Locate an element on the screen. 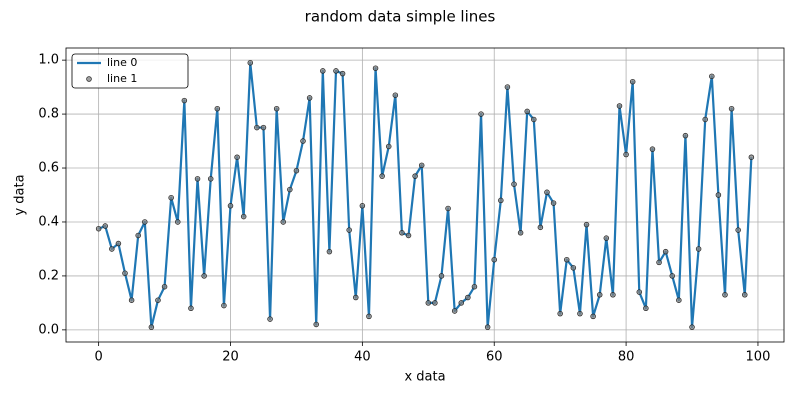  y-tick-label: 0.8 is located at coordinates (48, 114).